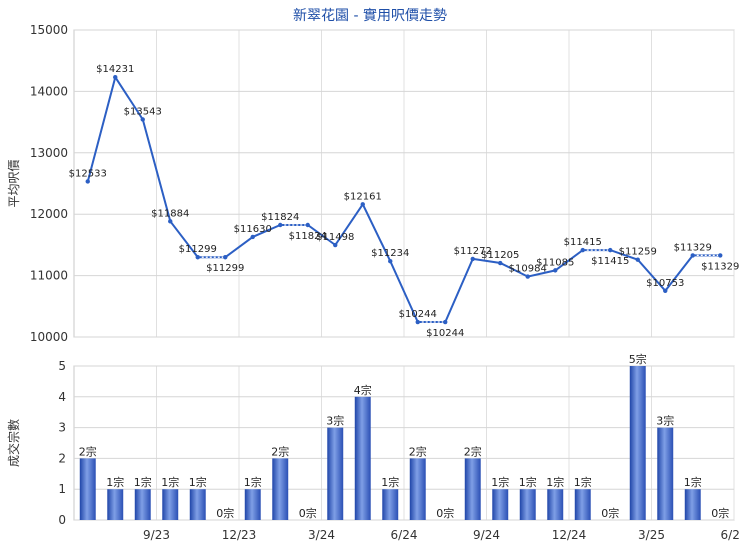  What do you see at coordinates (651, 535) in the screenshot?
I see `x-tick-label: 3/25` at bounding box center [651, 535].